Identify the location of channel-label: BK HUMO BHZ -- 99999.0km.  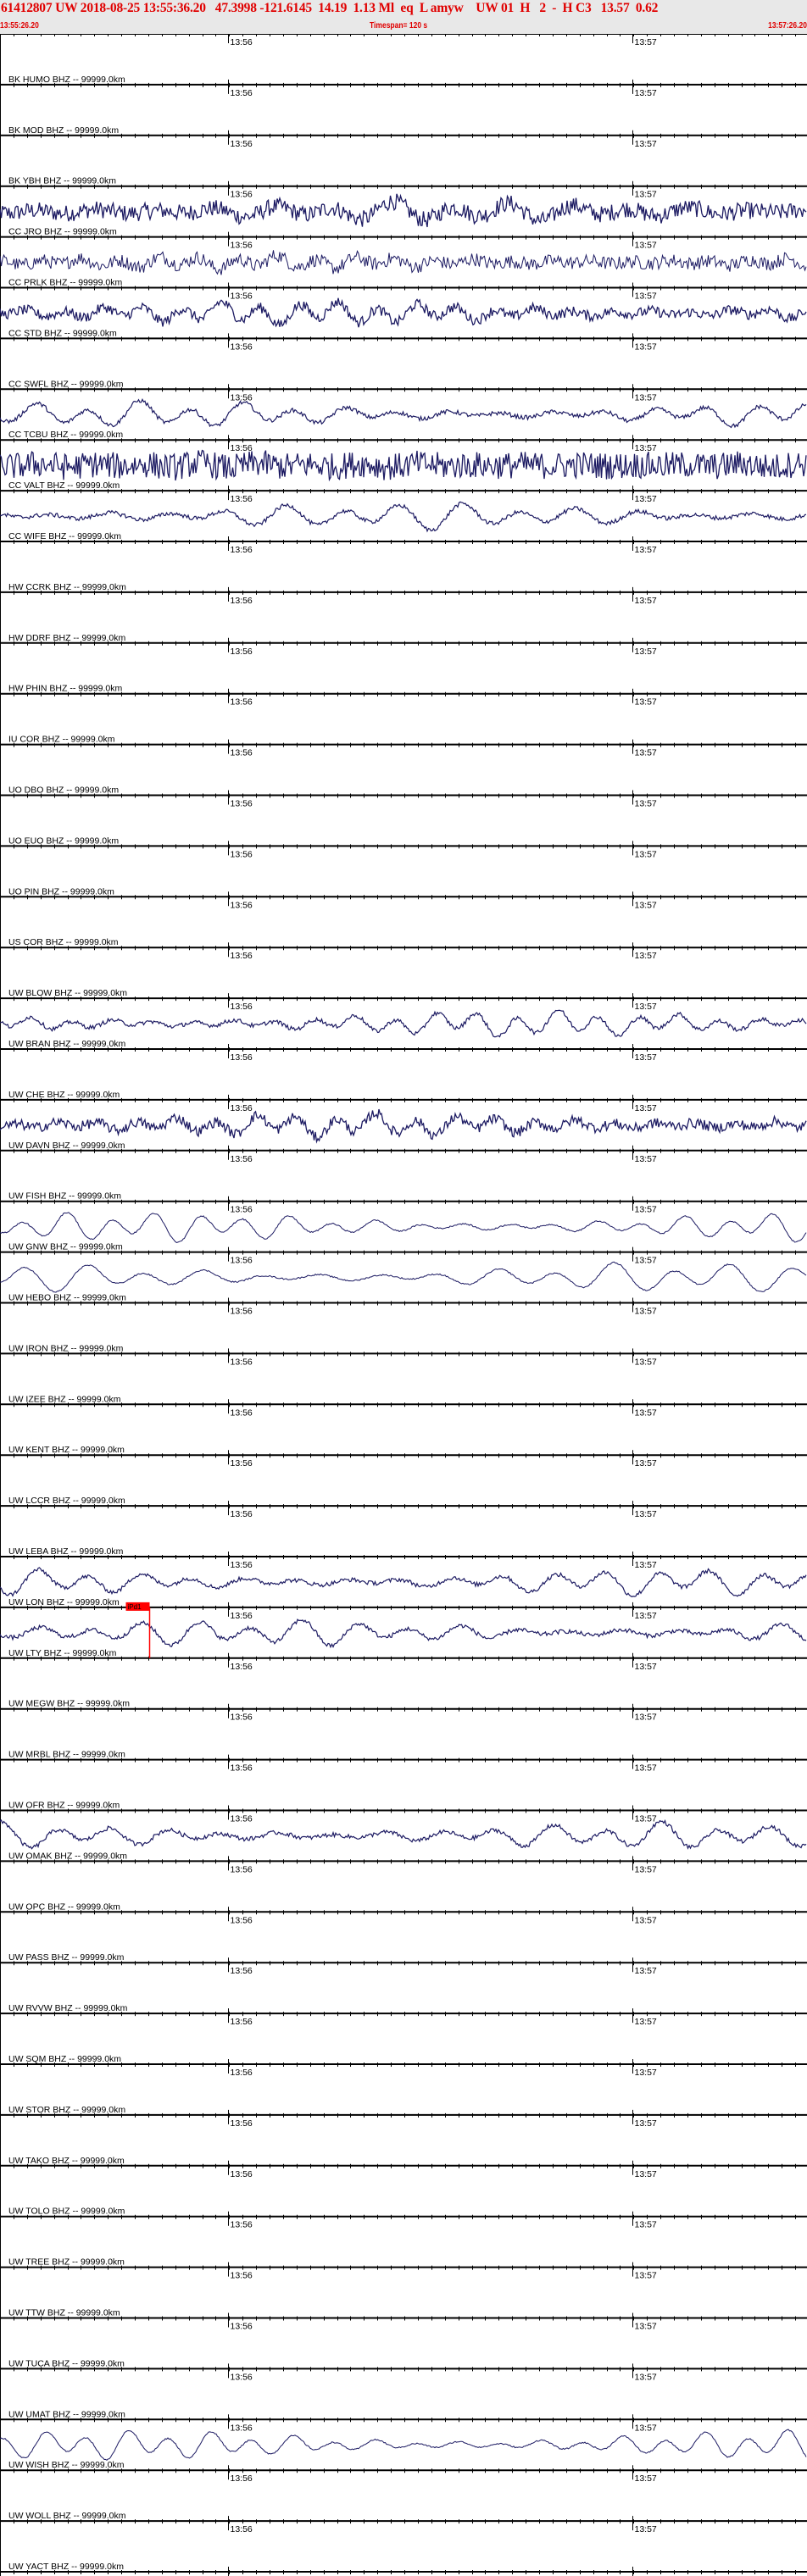
(66, 80).